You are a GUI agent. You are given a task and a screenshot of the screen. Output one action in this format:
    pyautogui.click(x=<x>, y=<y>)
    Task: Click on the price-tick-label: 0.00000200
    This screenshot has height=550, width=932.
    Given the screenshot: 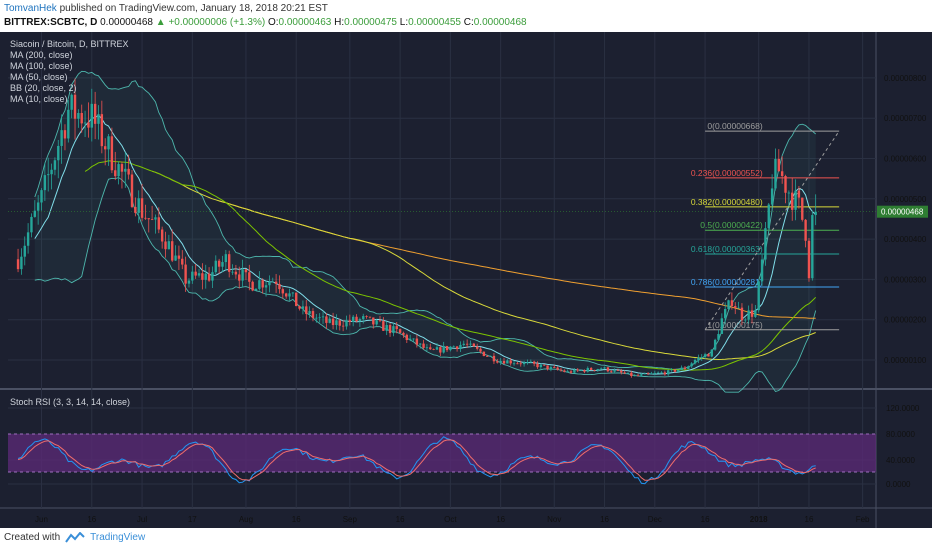 What is the action you would take?
    pyautogui.click(x=905, y=320)
    